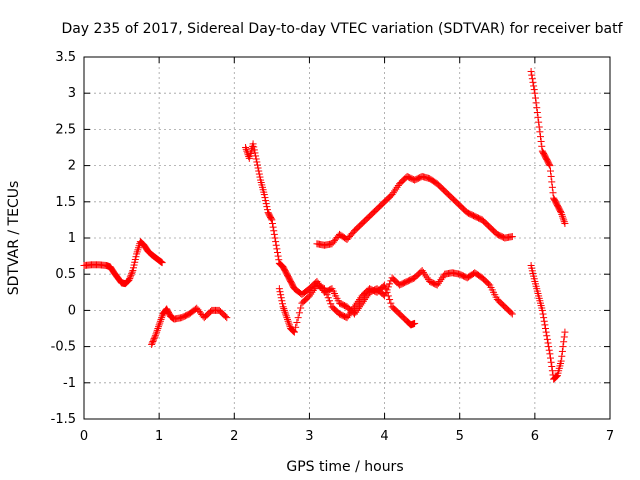  I want to click on x-tick-label: 6, so click(535, 436).